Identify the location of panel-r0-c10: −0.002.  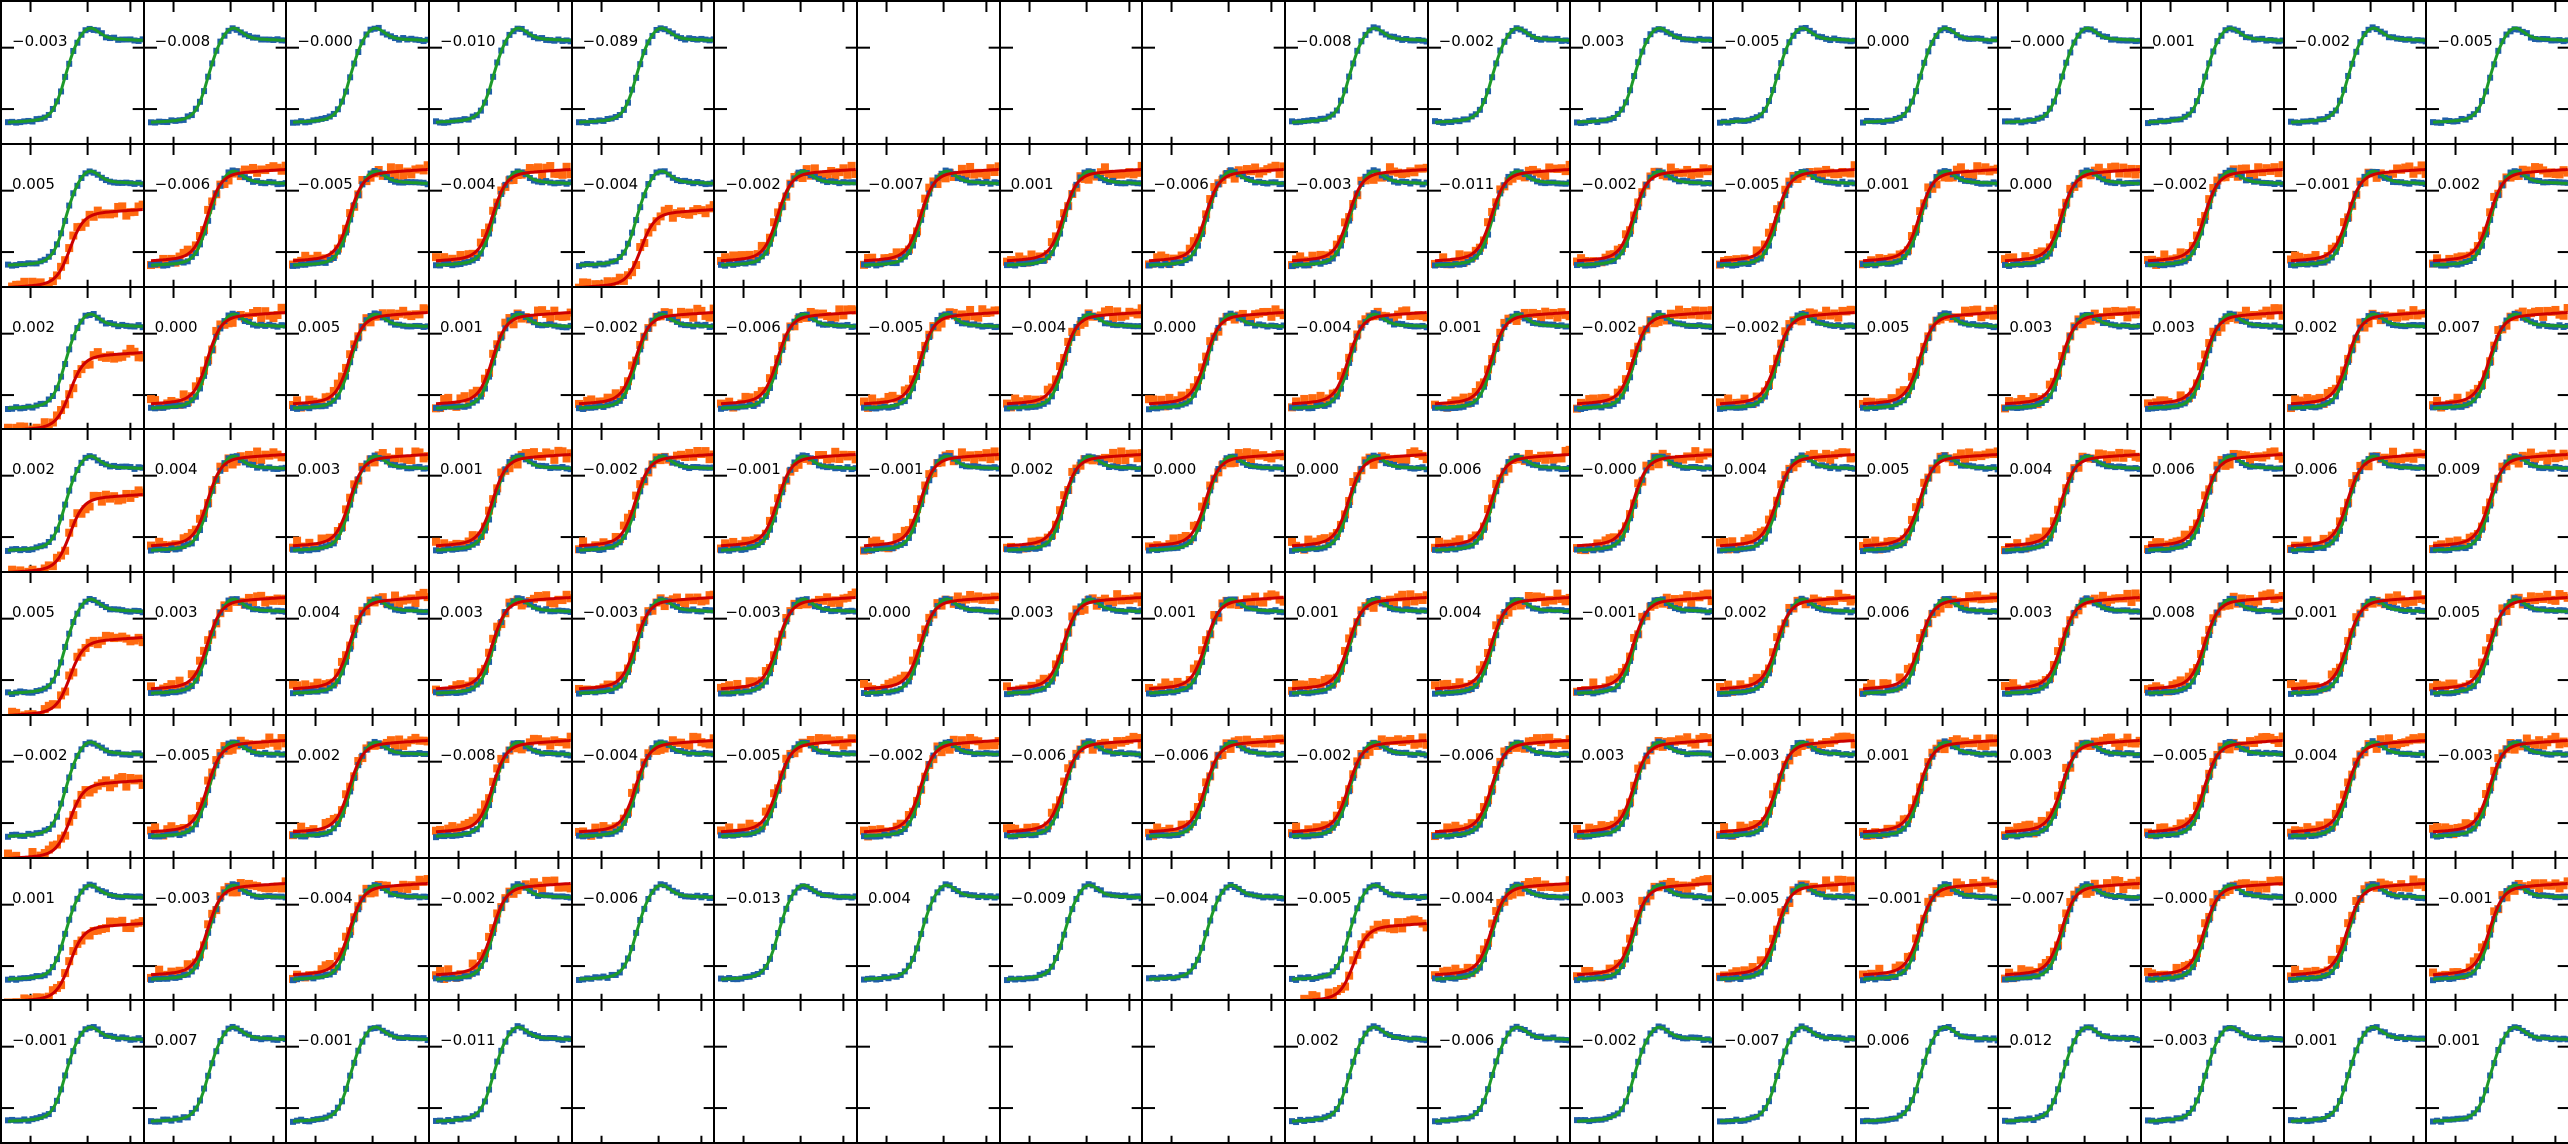
(1499, 72).